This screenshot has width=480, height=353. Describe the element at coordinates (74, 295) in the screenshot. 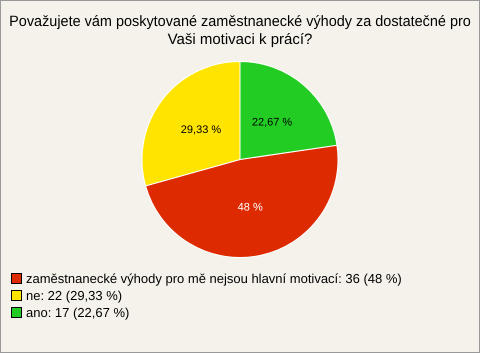

I see `legend-label: ne: 22 (29,33 %)` at that location.